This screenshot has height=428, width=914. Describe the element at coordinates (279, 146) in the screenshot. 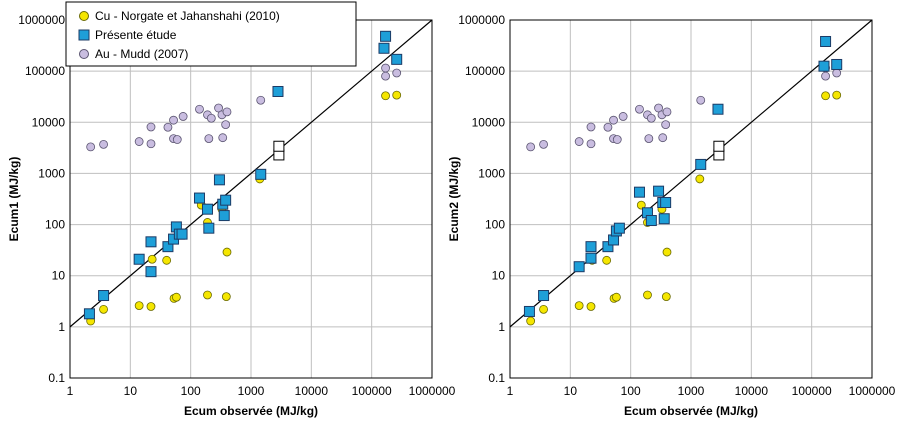

I see `open-square-point` at that location.